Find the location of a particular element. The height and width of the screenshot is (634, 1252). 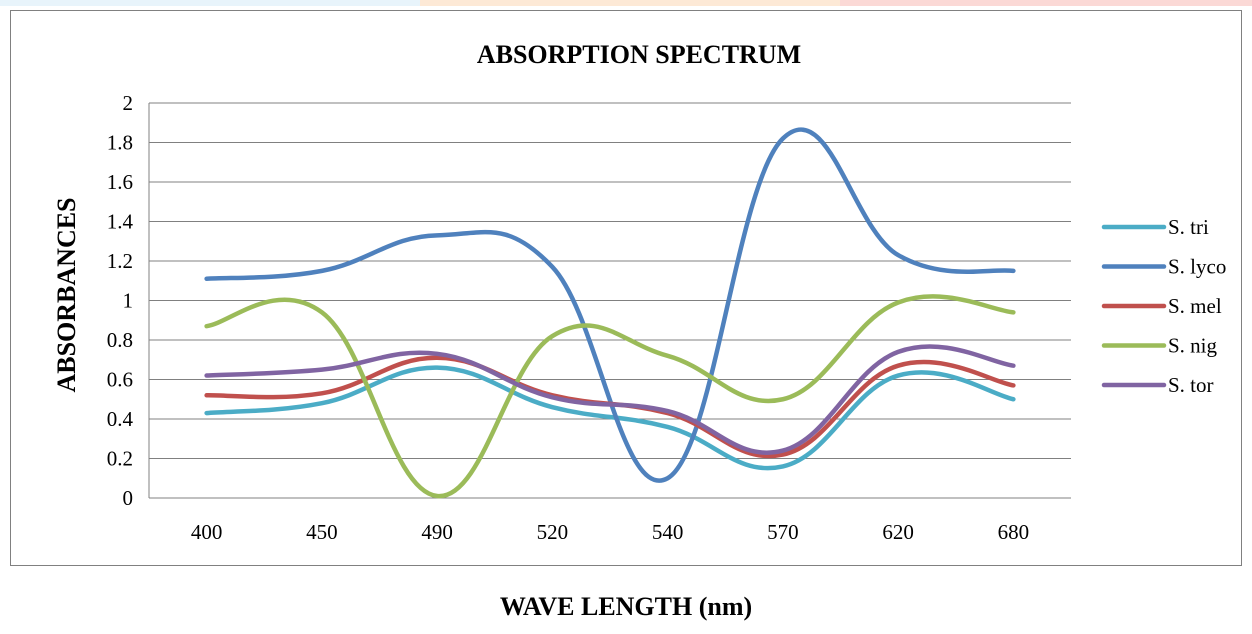

x-tick-label: 520 is located at coordinates (553, 532).